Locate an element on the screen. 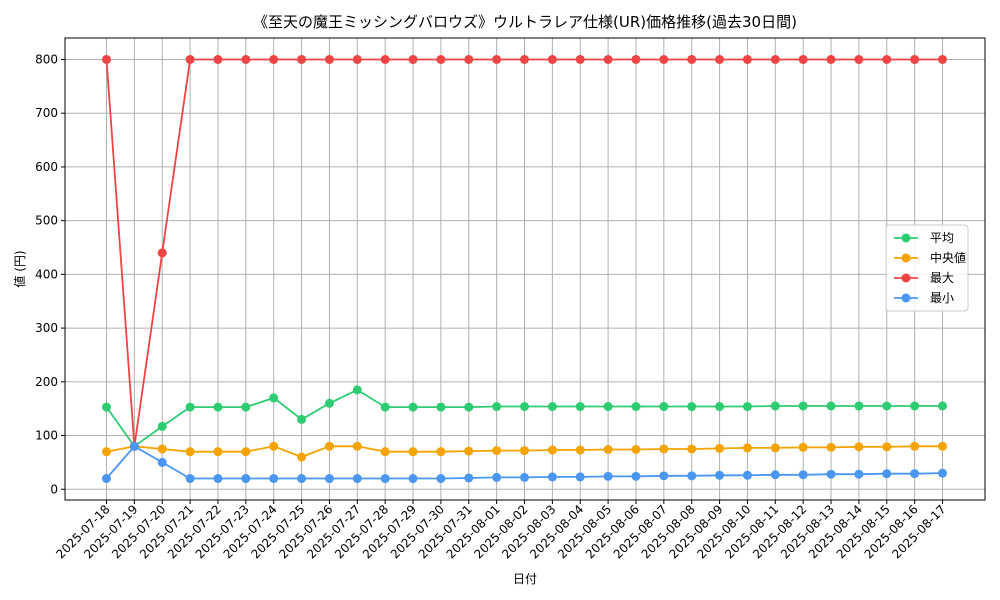 The width and height of the screenshot is (1000, 600). legend-label: 最小 is located at coordinates (942, 298).